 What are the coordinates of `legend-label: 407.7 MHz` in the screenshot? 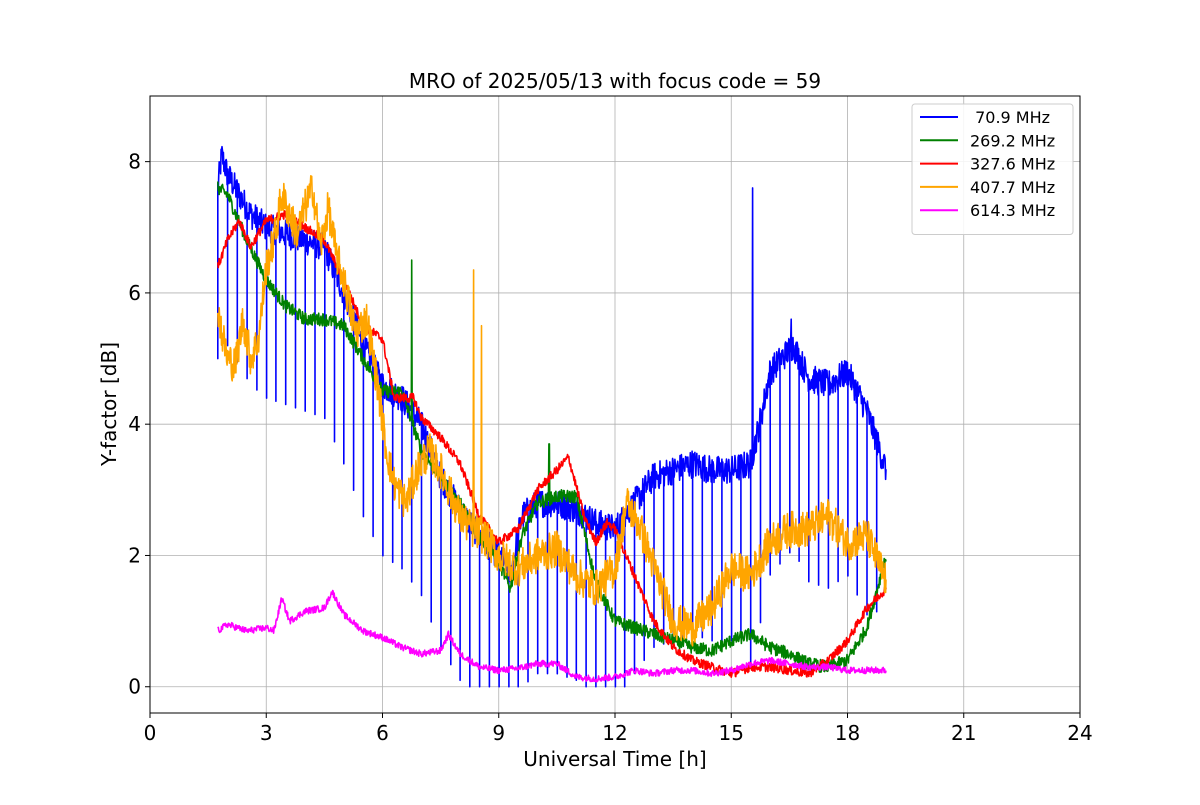 It's located at (1012, 187).